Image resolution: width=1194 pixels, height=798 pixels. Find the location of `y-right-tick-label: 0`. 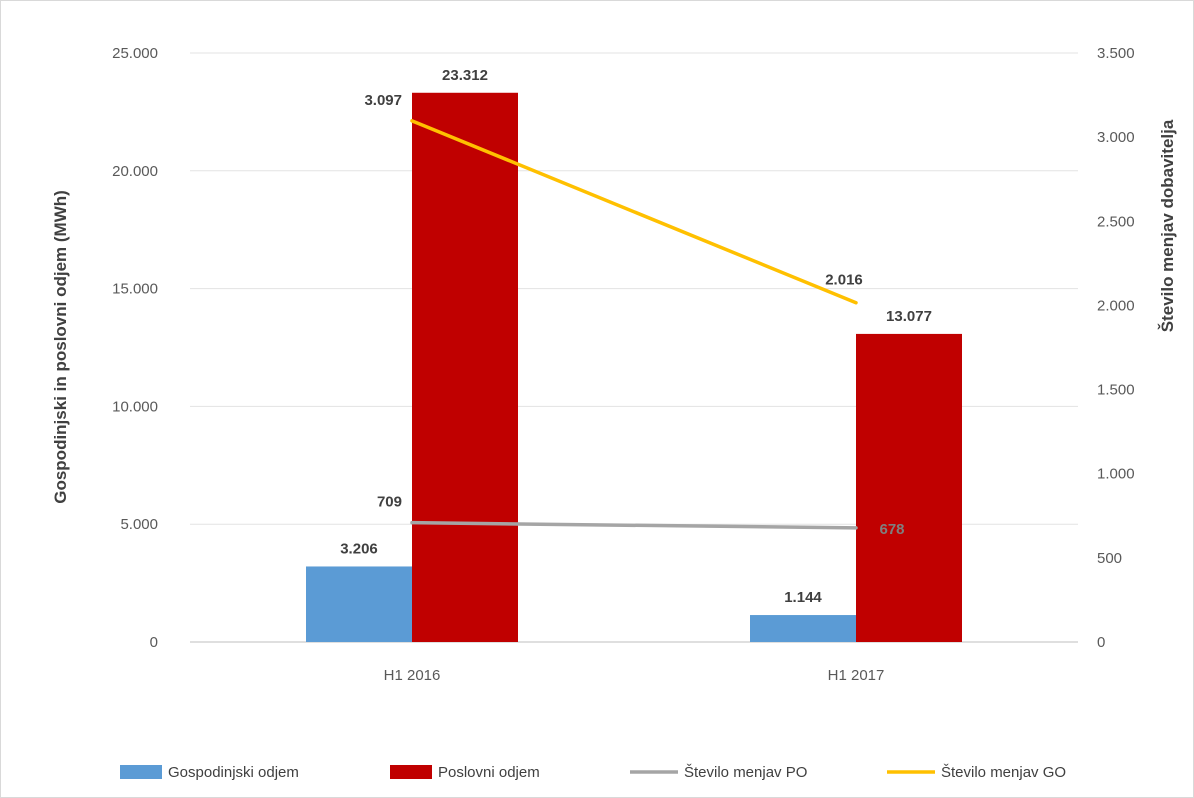

y-right-tick-label: 0 is located at coordinates (1101, 642).